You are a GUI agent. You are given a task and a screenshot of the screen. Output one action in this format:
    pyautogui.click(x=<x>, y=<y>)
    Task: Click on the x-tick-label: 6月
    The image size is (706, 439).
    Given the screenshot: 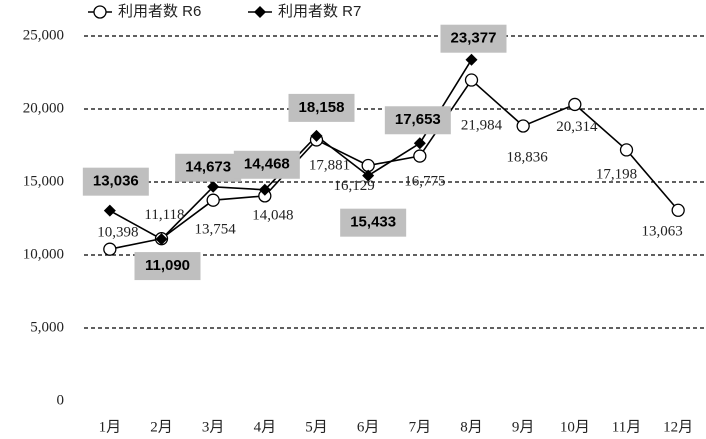 What is the action you would take?
    pyautogui.click(x=368, y=427)
    